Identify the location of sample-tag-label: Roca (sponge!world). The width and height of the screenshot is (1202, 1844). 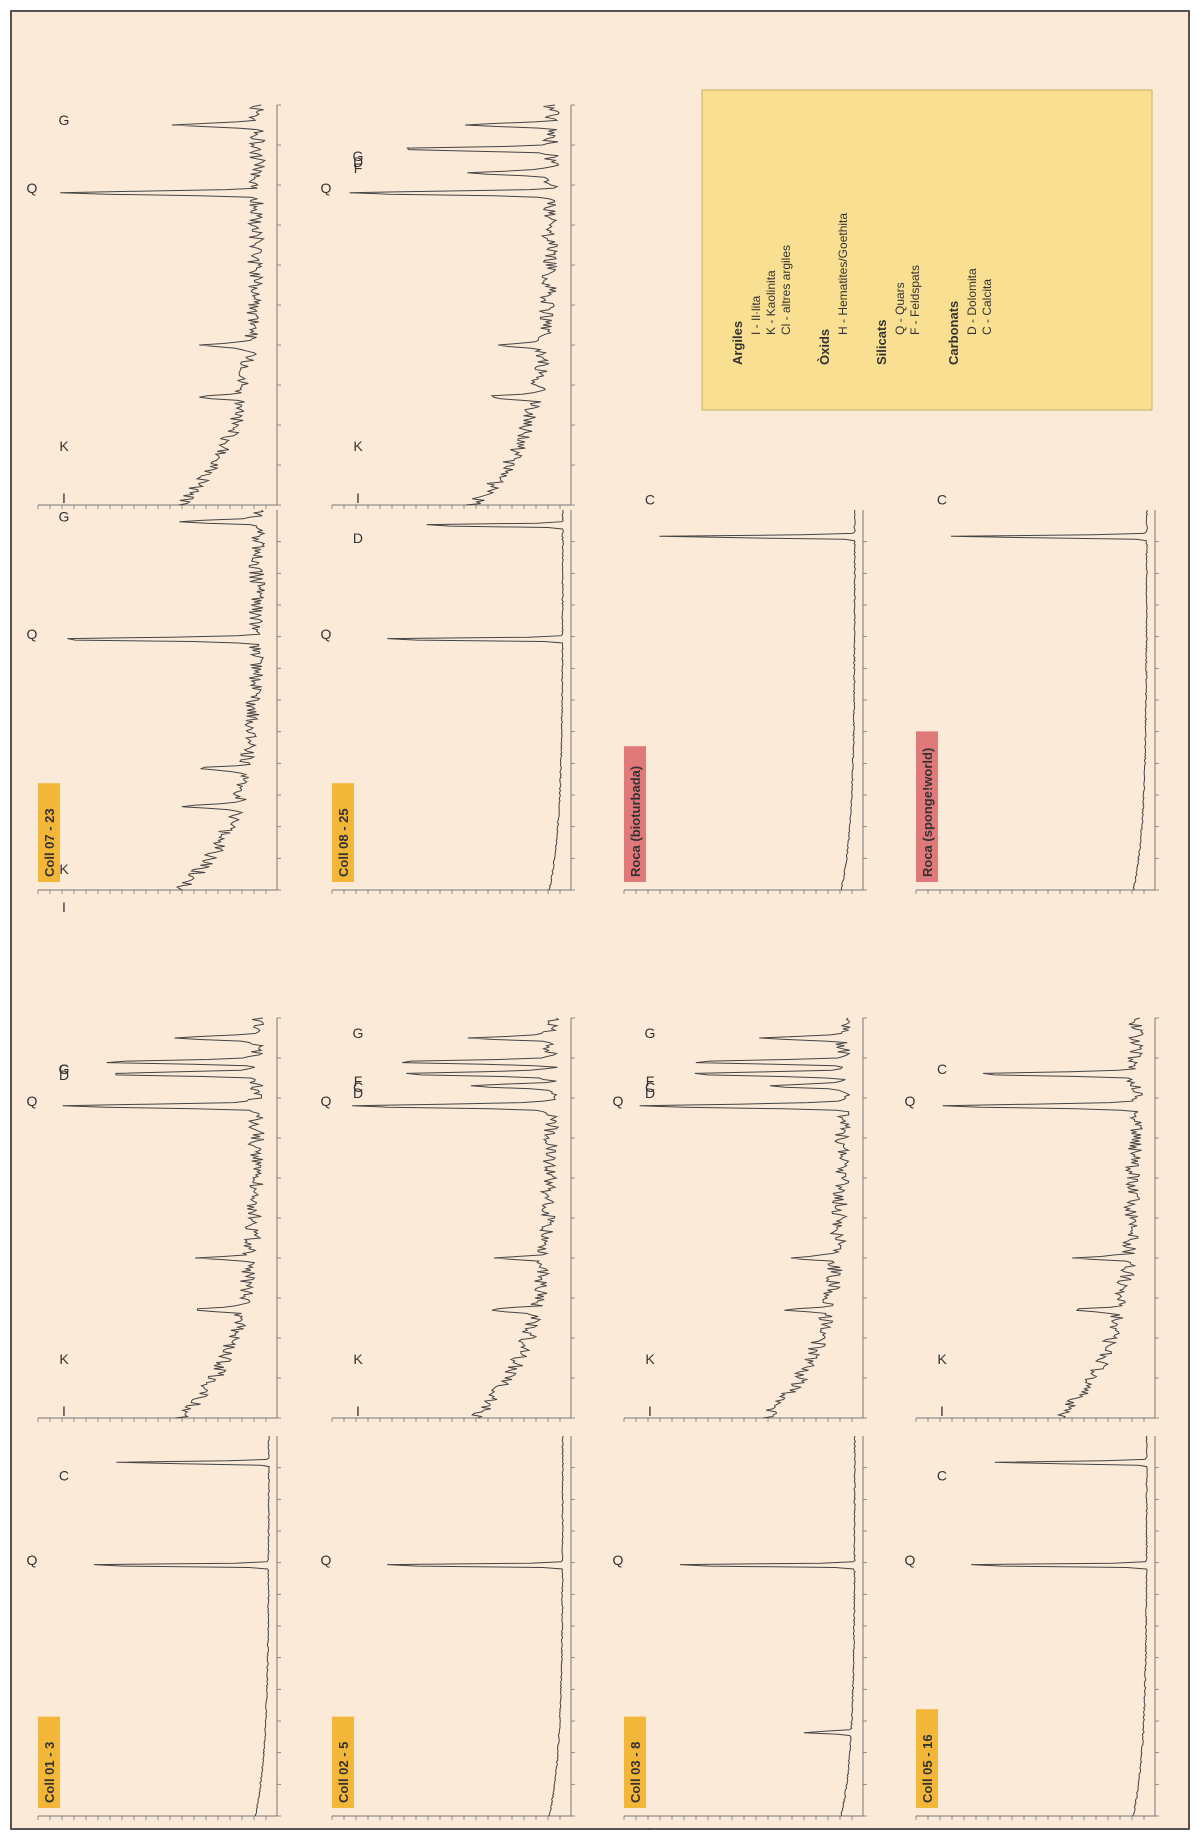
(927, 812).